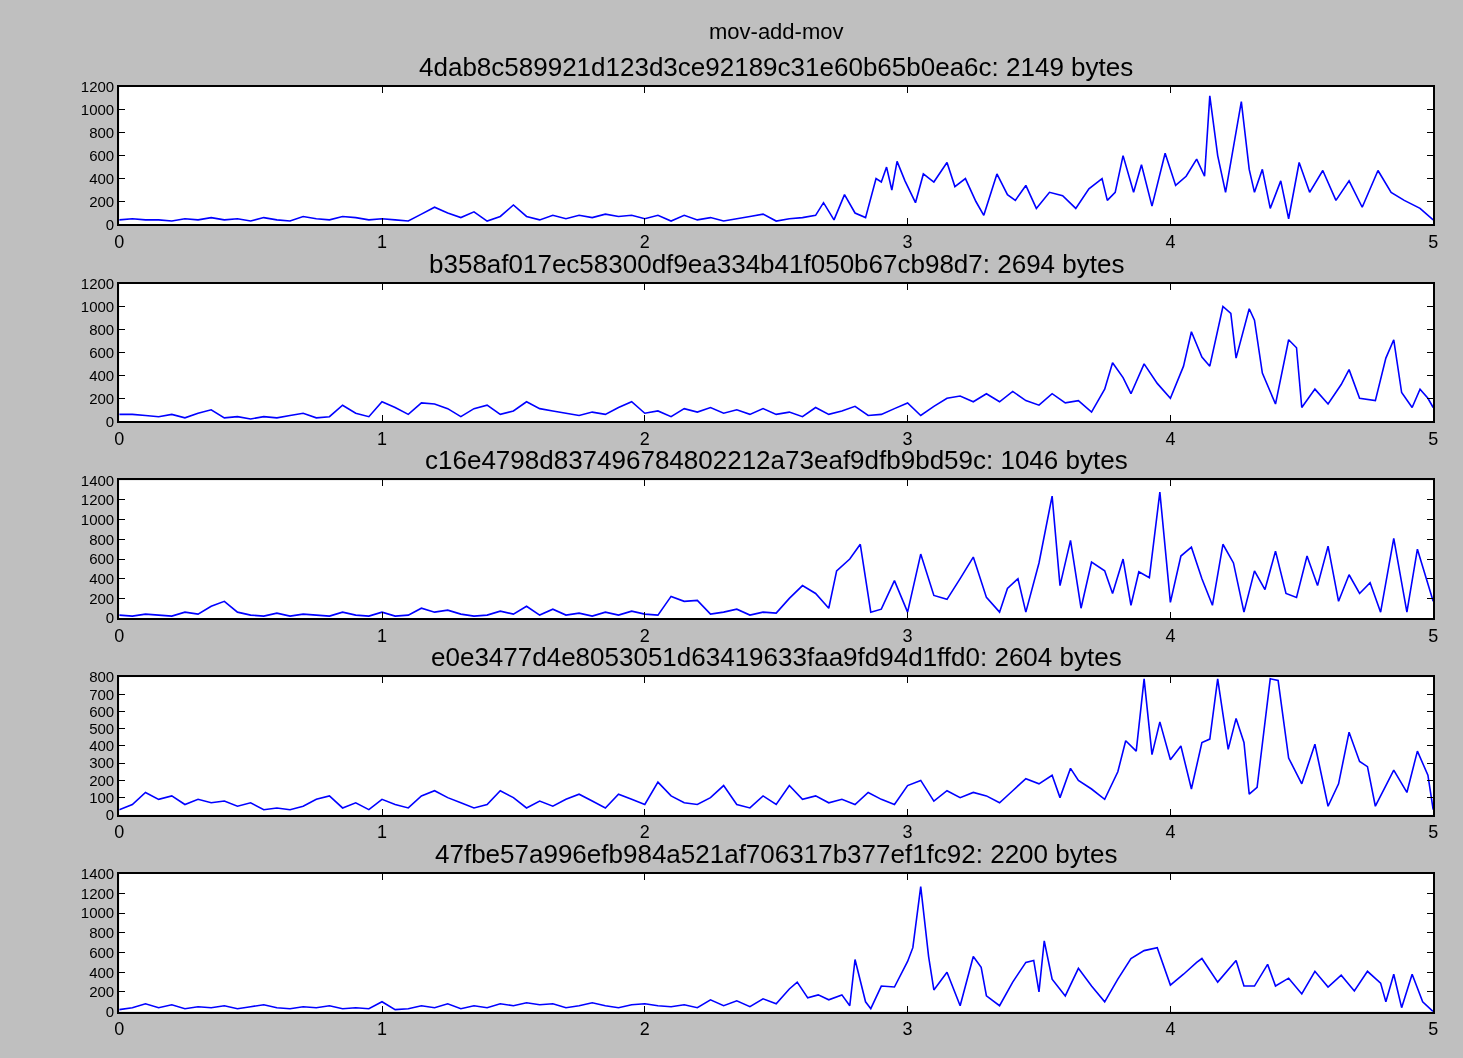 This screenshot has height=1058, width=1463. Describe the element at coordinates (102, 763) in the screenshot. I see `y-tick-label: 300` at that location.